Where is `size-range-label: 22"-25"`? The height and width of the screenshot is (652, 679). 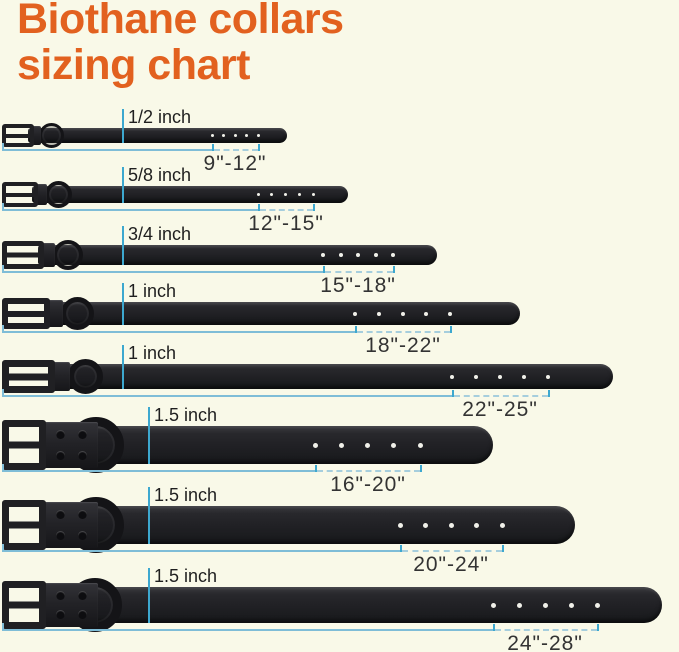 size-range-label: 22"-25" is located at coordinates (500, 409).